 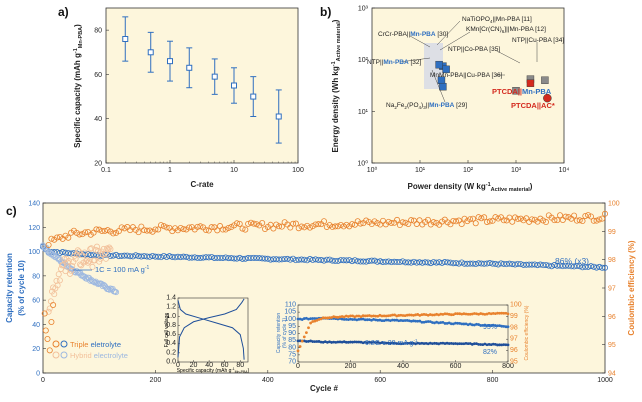 What do you see at coordinates (171, 362) in the screenshot?
I see `inset-voltage-ytick-label: 0.0` at bounding box center [171, 362].